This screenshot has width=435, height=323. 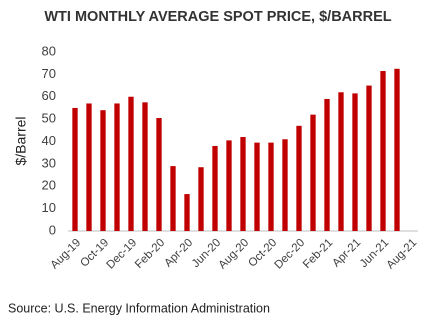 I want to click on x-tick-label: Dec-20, so click(x=290, y=254).